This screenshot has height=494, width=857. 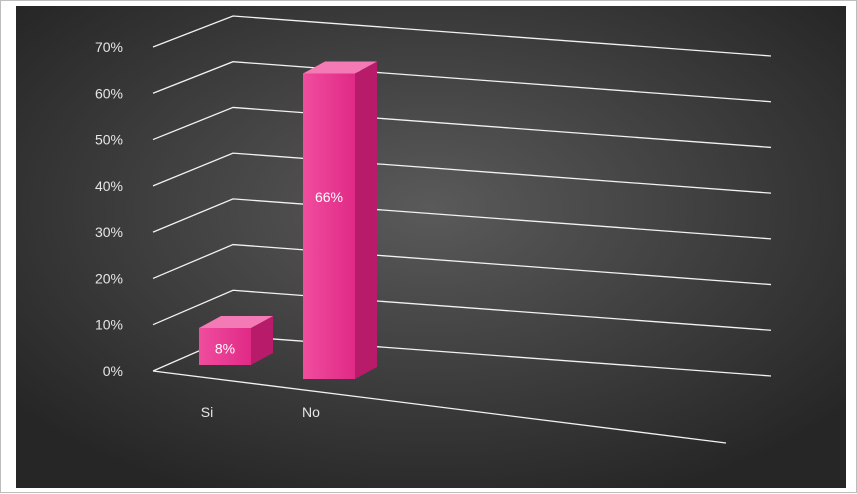 What do you see at coordinates (109, 325) in the screenshot?
I see `y-tick-label: 10%` at bounding box center [109, 325].